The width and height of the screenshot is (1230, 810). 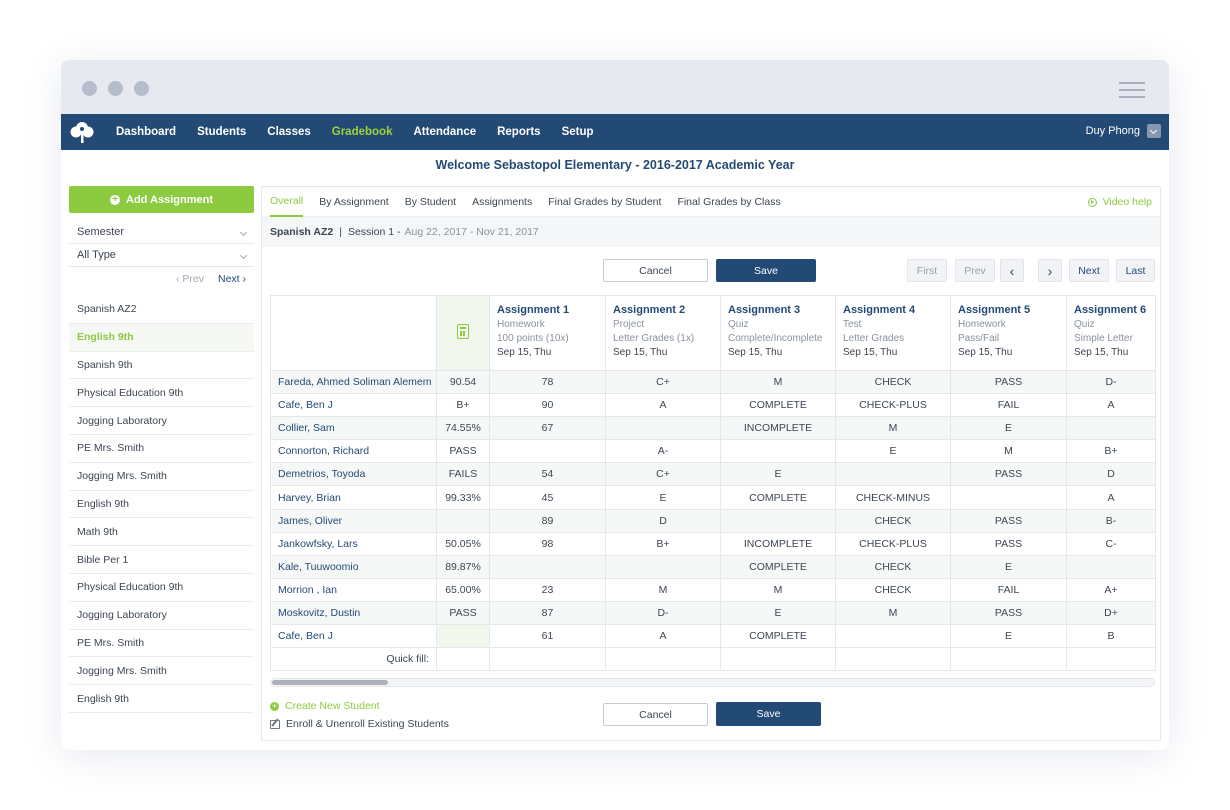 What do you see at coordinates (161, 532) in the screenshot?
I see `sidebar-class-item: Math 9th` at bounding box center [161, 532].